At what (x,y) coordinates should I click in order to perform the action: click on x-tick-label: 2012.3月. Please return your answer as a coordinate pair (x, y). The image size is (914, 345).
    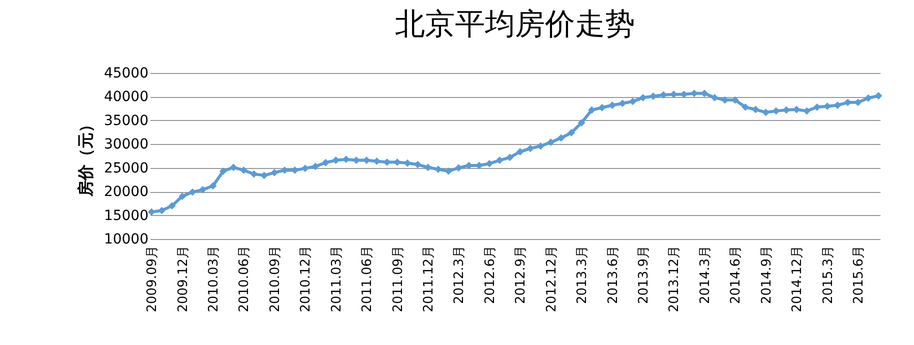
    Looking at the image, I should click on (460, 275).